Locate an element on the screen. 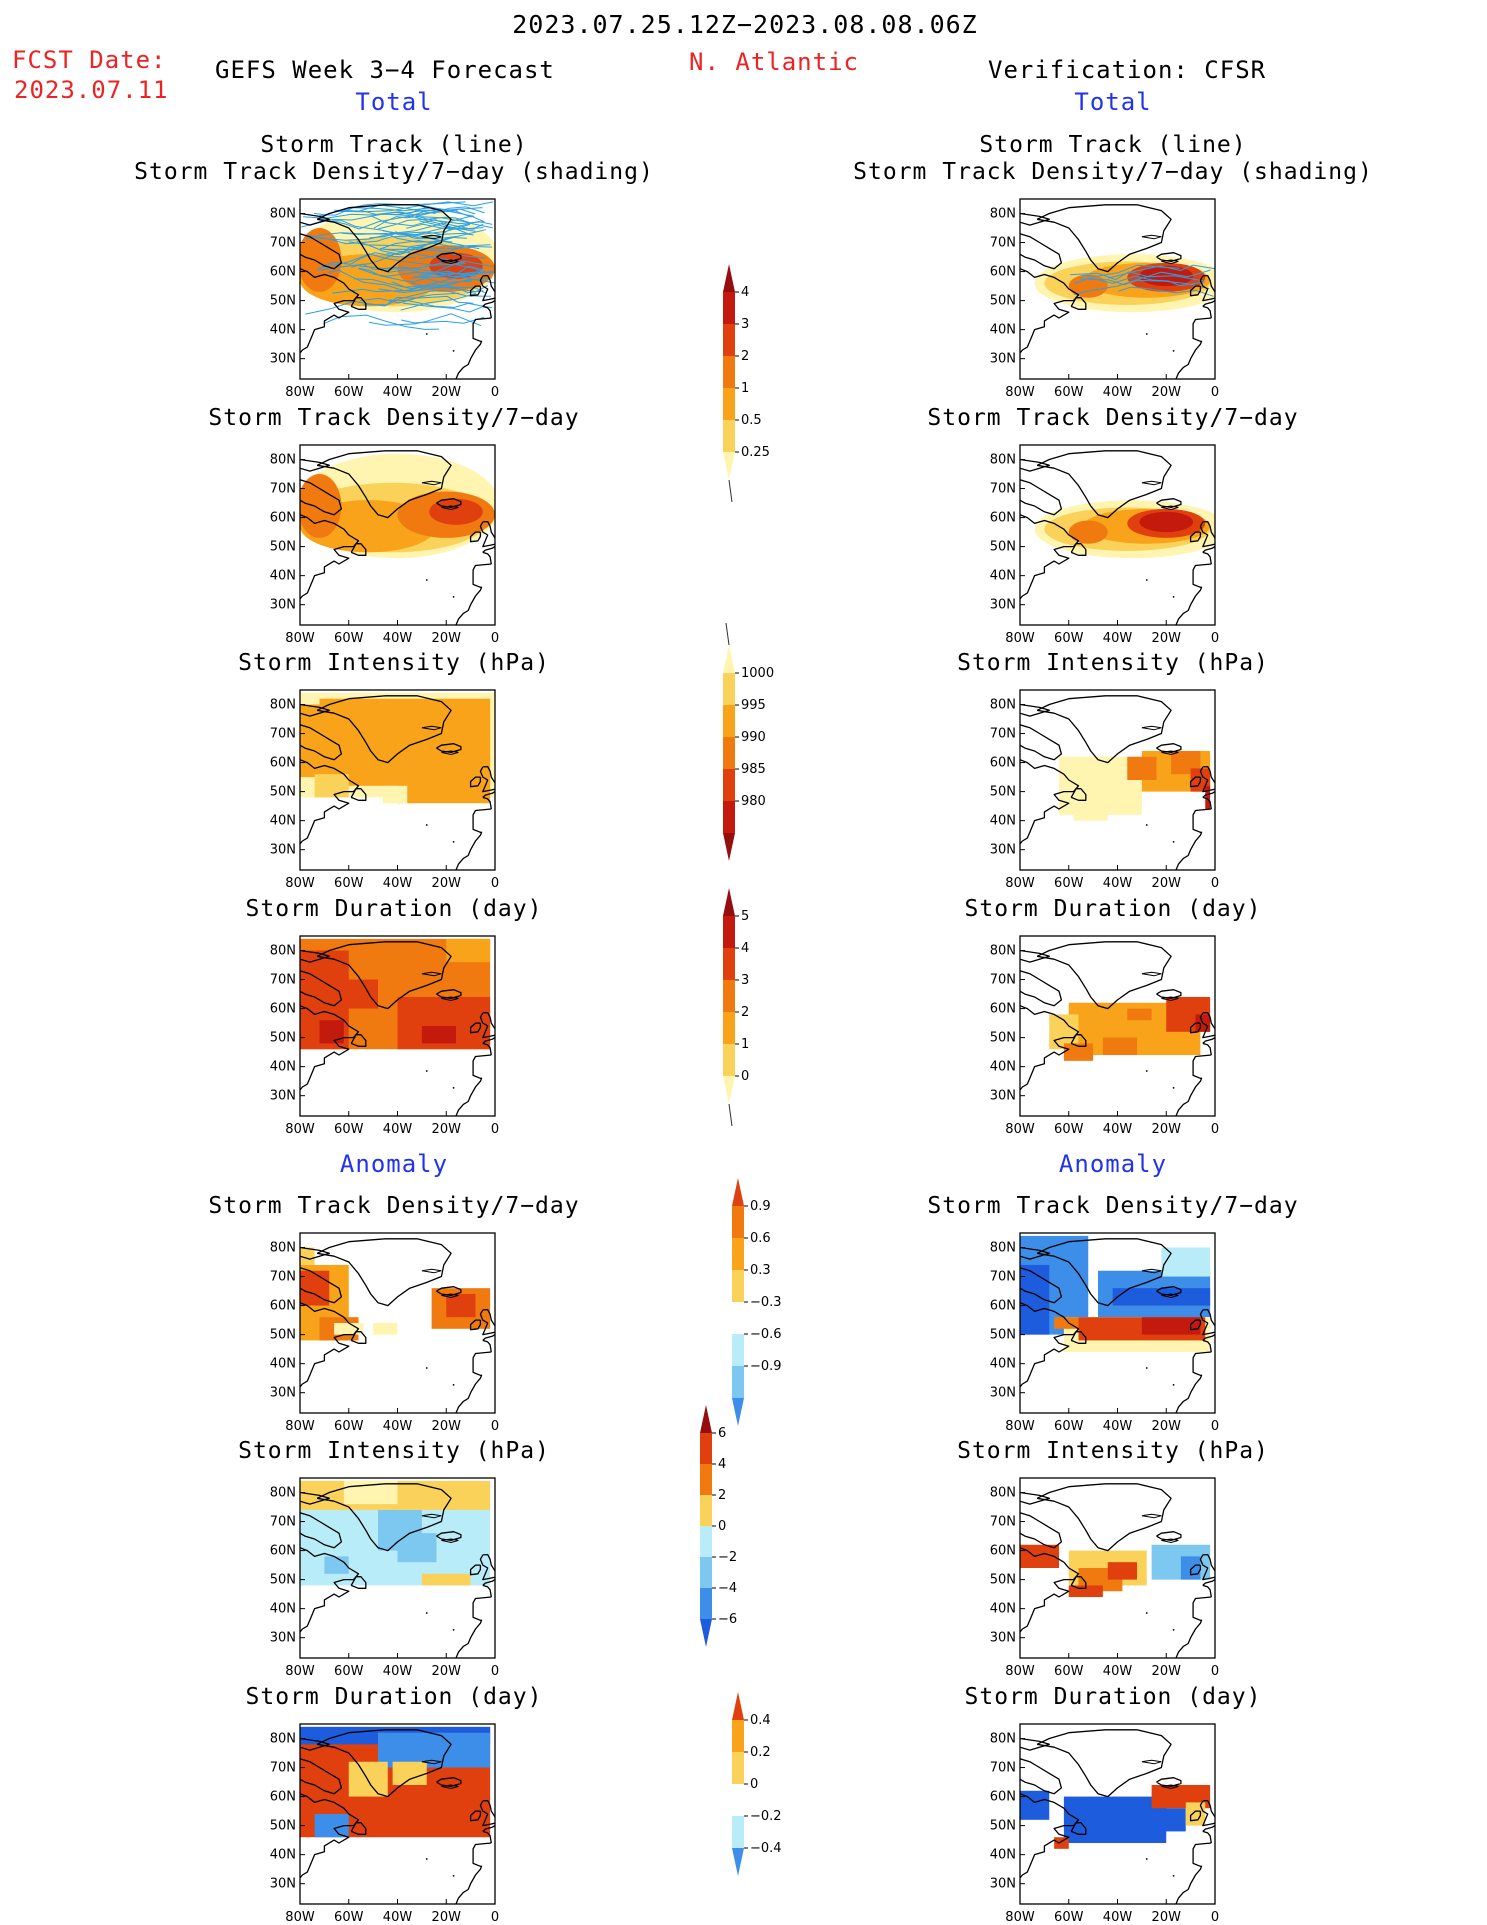 This screenshot has height=1925, width=1487. colorbar-label: 995 is located at coordinates (753, 705).